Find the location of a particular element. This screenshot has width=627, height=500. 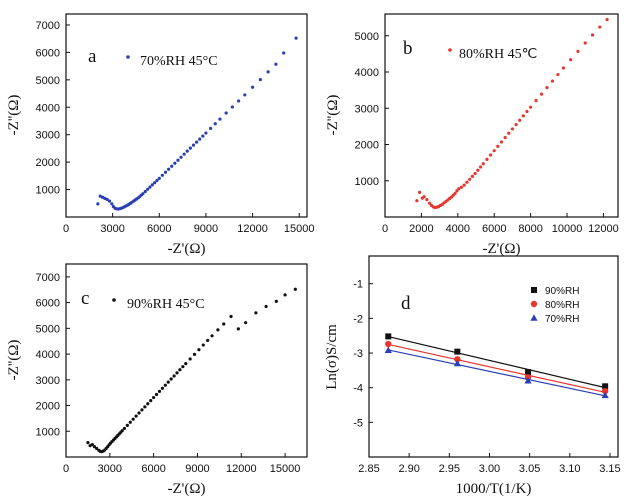

legend-label: 90%RH is located at coordinates (562, 291).